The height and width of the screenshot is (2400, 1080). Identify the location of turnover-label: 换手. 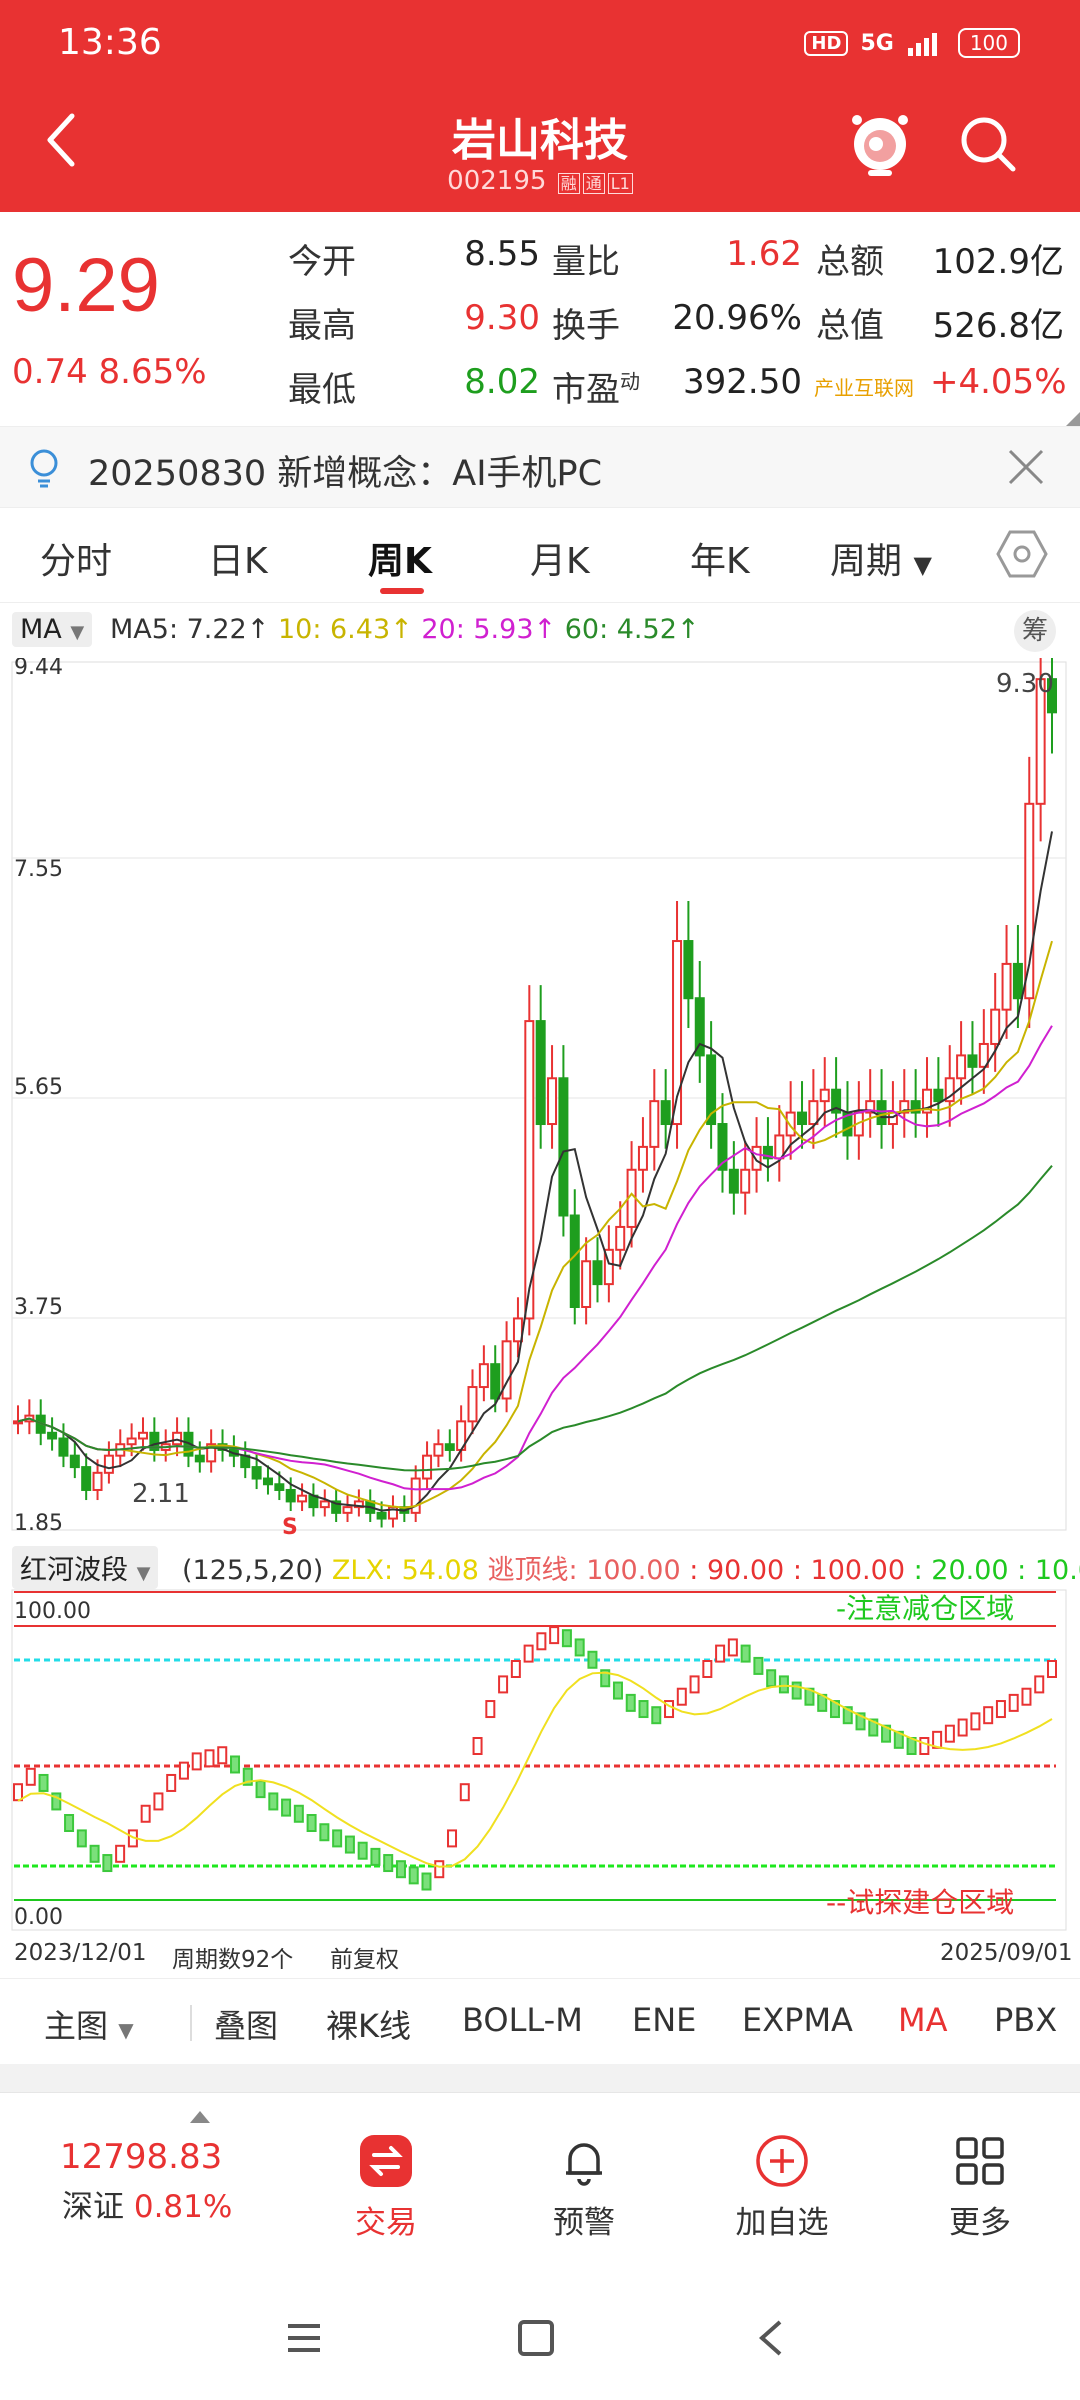
(586, 326).